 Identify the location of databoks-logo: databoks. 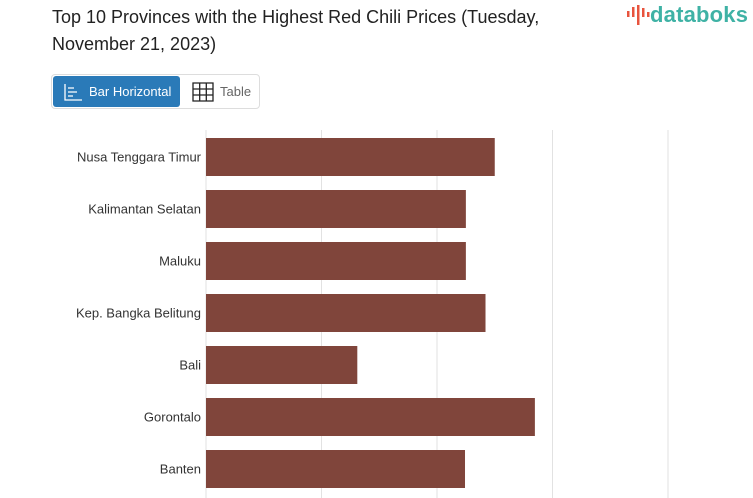
(687, 15).